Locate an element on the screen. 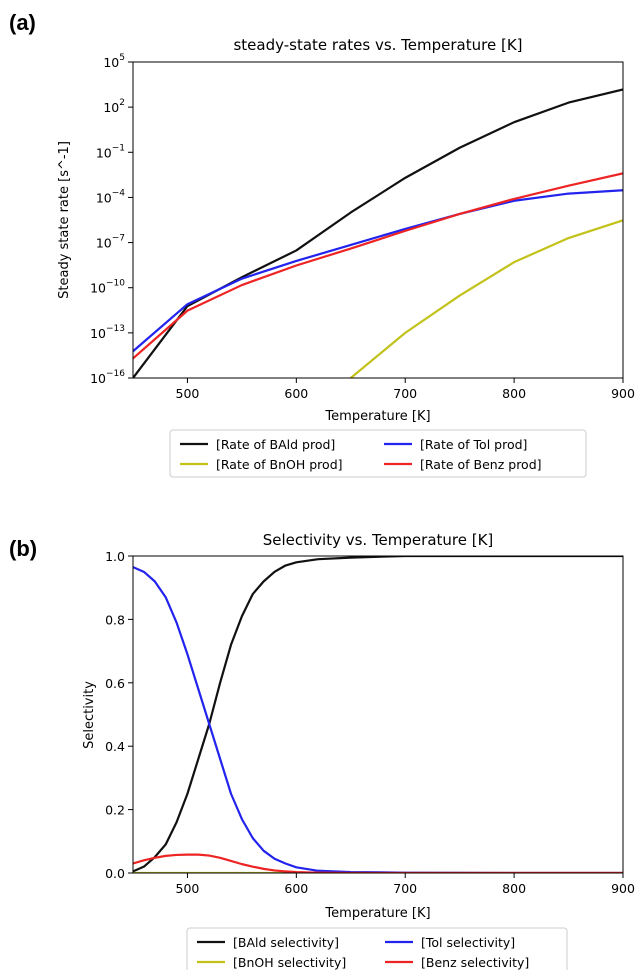  y-tick-label: 0.2 is located at coordinates (115, 810).